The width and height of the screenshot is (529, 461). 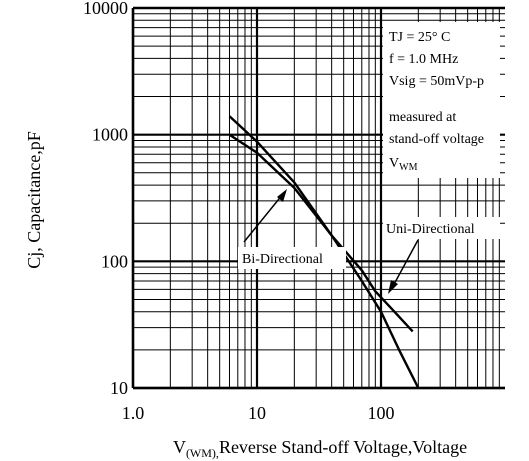 I want to click on condition-measured-line-1: measured at, so click(x=422, y=117).